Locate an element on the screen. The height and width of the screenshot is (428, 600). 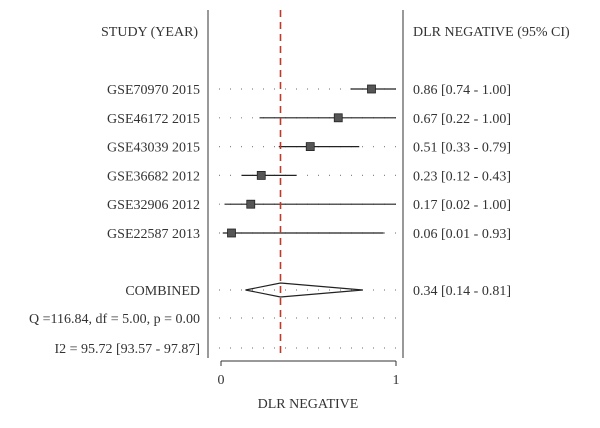
study-ci-text: 0.17 [0.02 - 1.00] is located at coordinates (462, 205).